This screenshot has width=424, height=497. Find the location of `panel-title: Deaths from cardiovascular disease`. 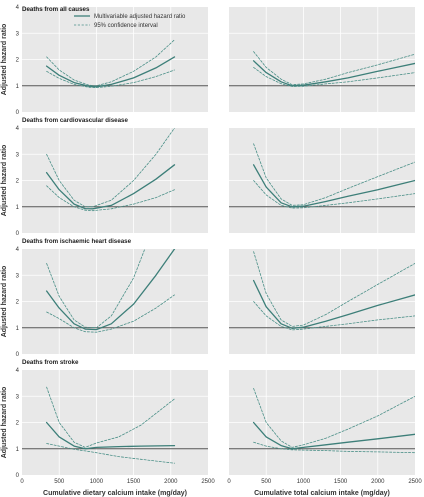

panel-title: Deaths from cardiovascular disease is located at coordinates (75, 120).